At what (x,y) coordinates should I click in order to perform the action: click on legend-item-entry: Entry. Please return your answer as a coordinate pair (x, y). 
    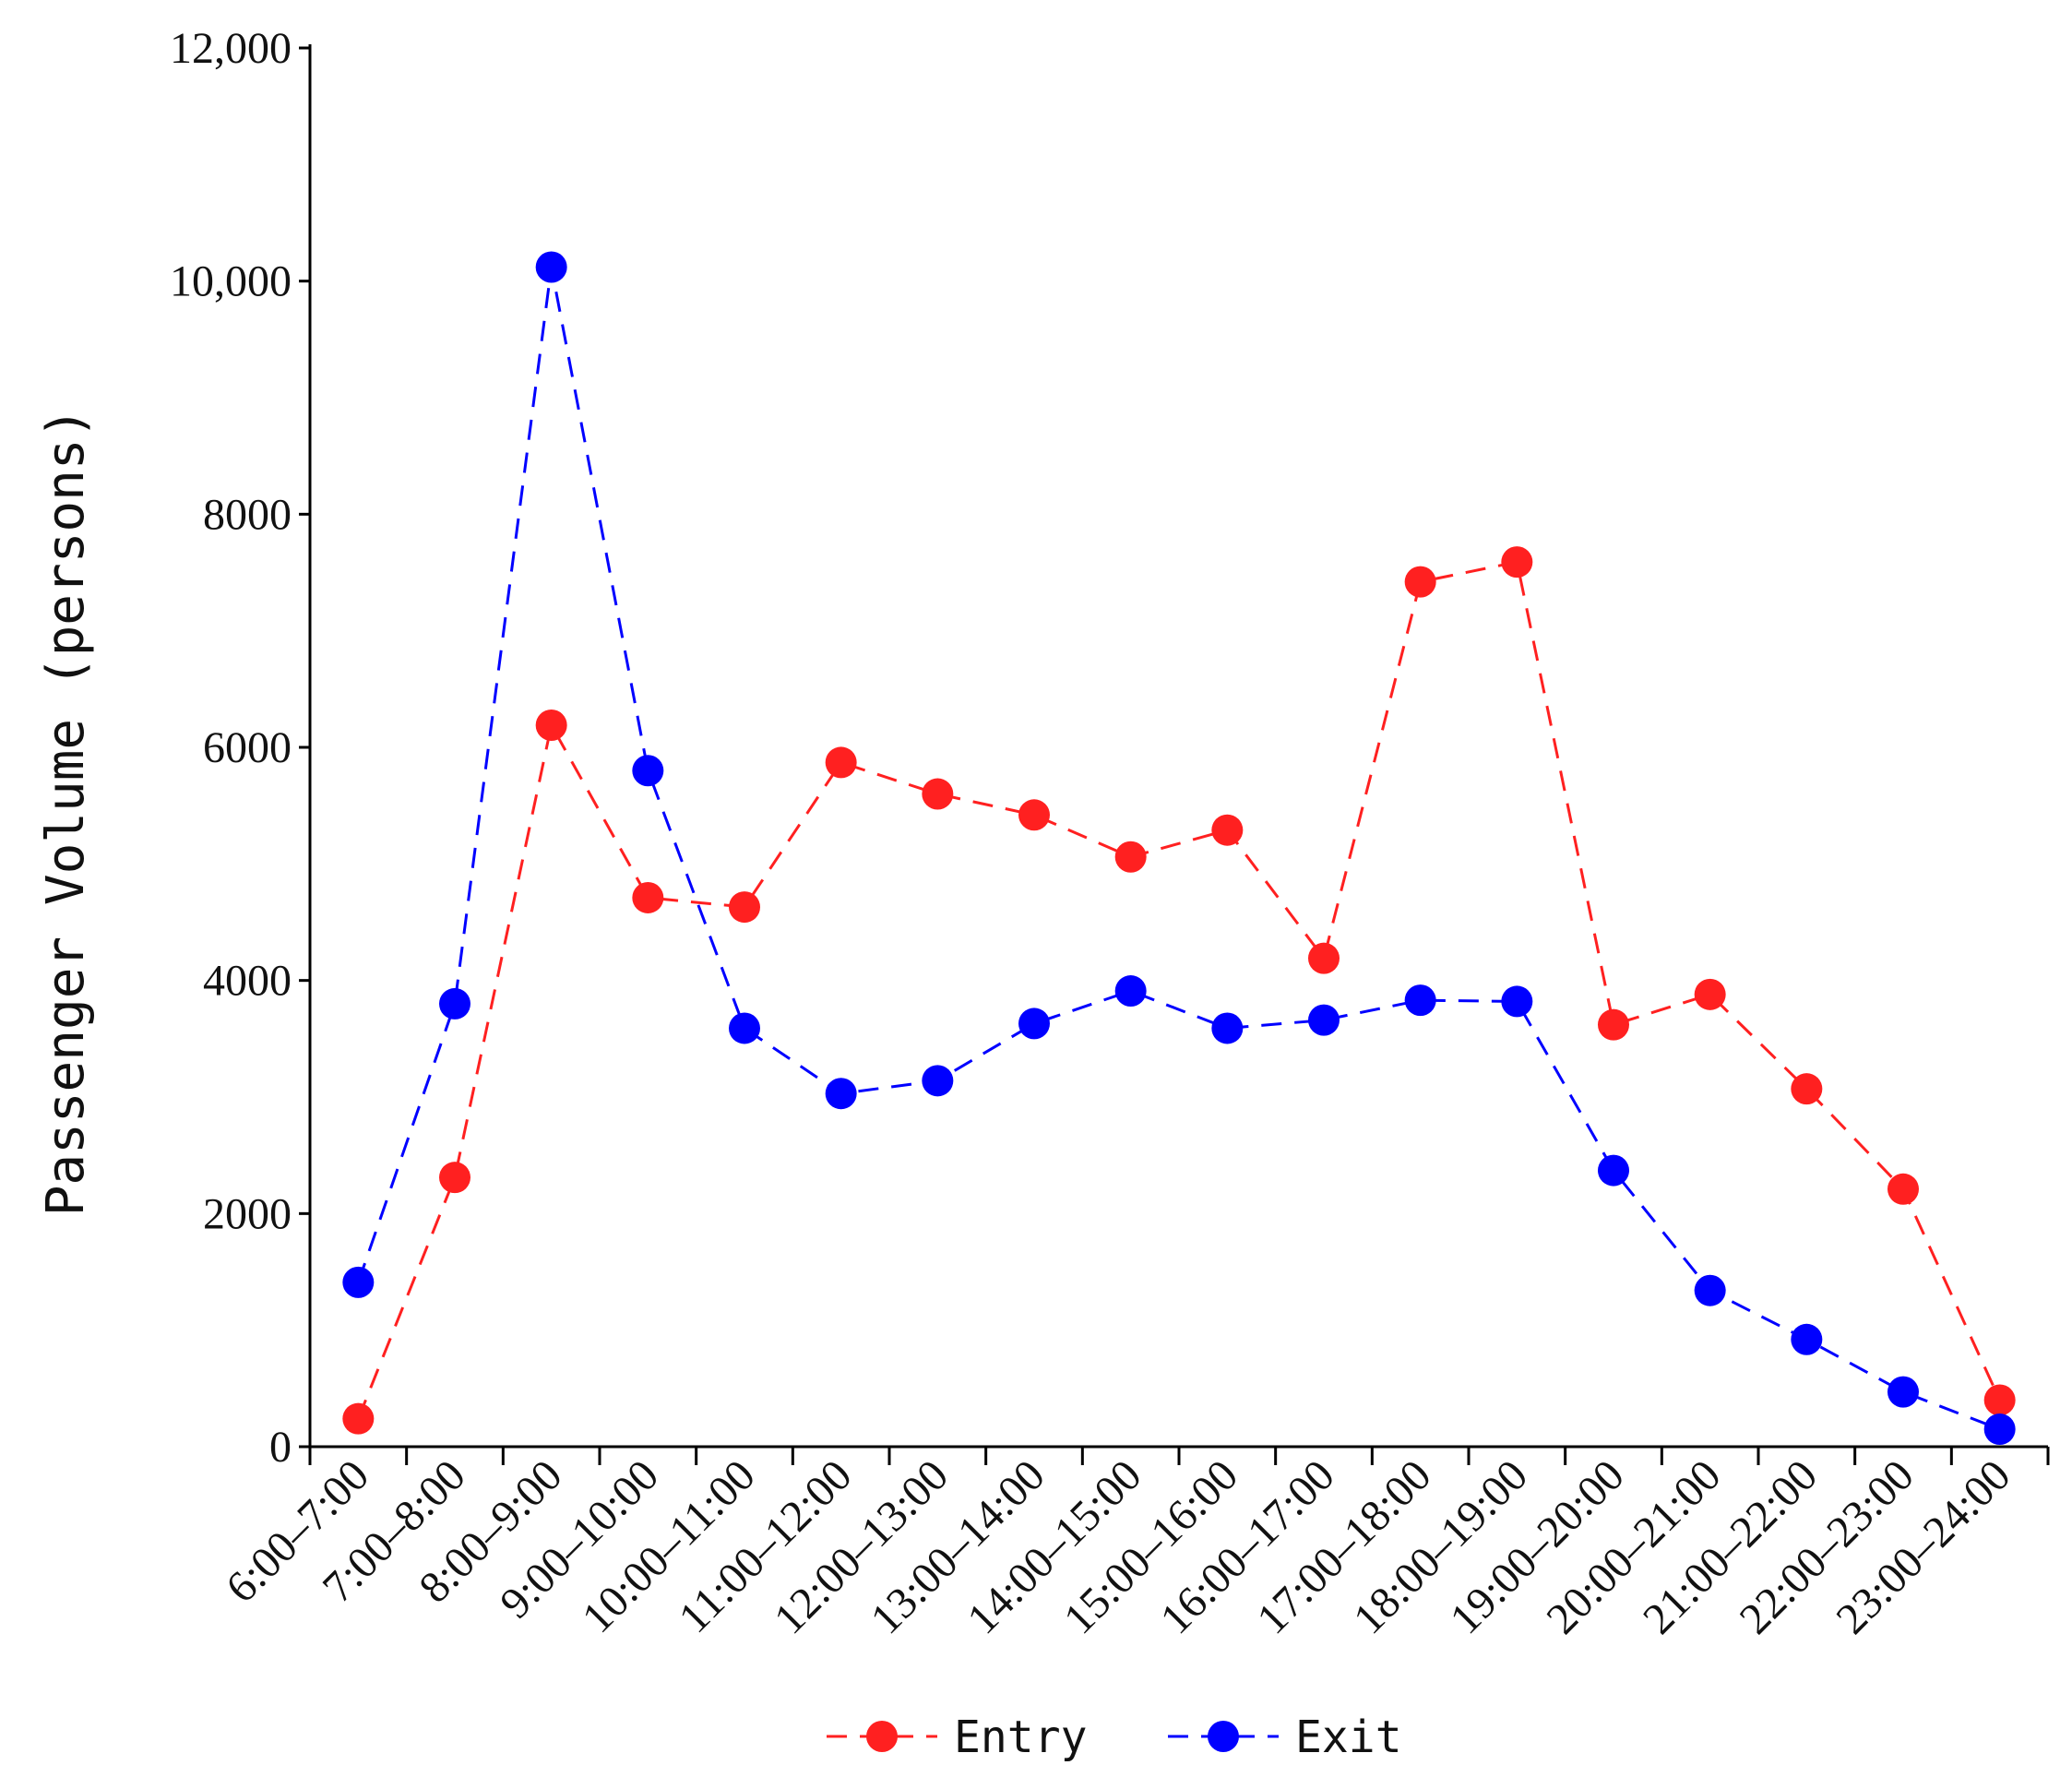
    Looking at the image, I should click on (958, 1737).